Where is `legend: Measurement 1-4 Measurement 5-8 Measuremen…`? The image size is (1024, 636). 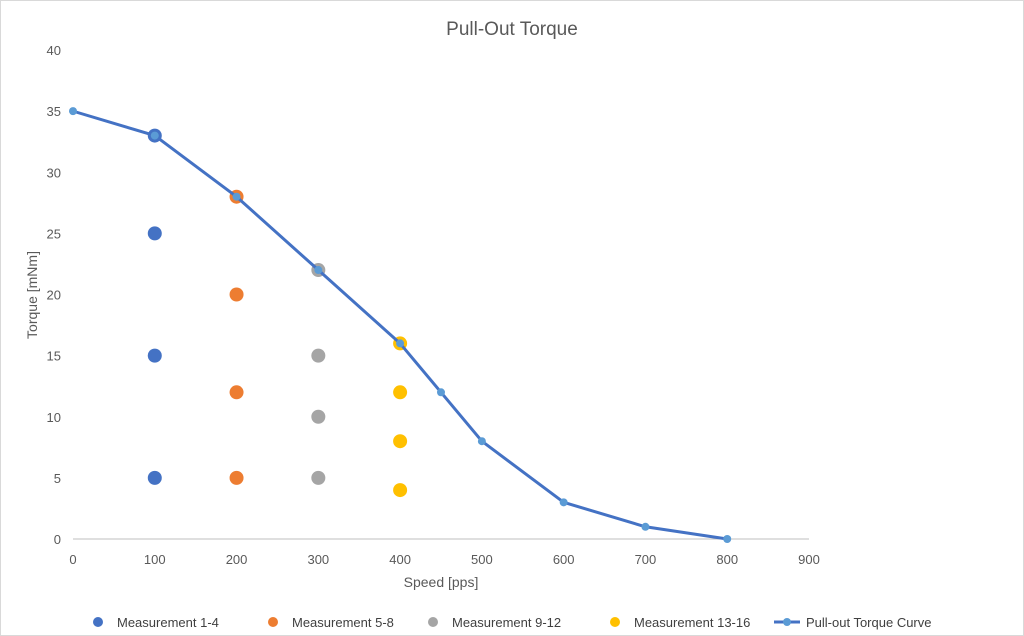 legend: Measurement 1-4 Measurement 5-8 Measuremen… is located at coordinates (512, 622).